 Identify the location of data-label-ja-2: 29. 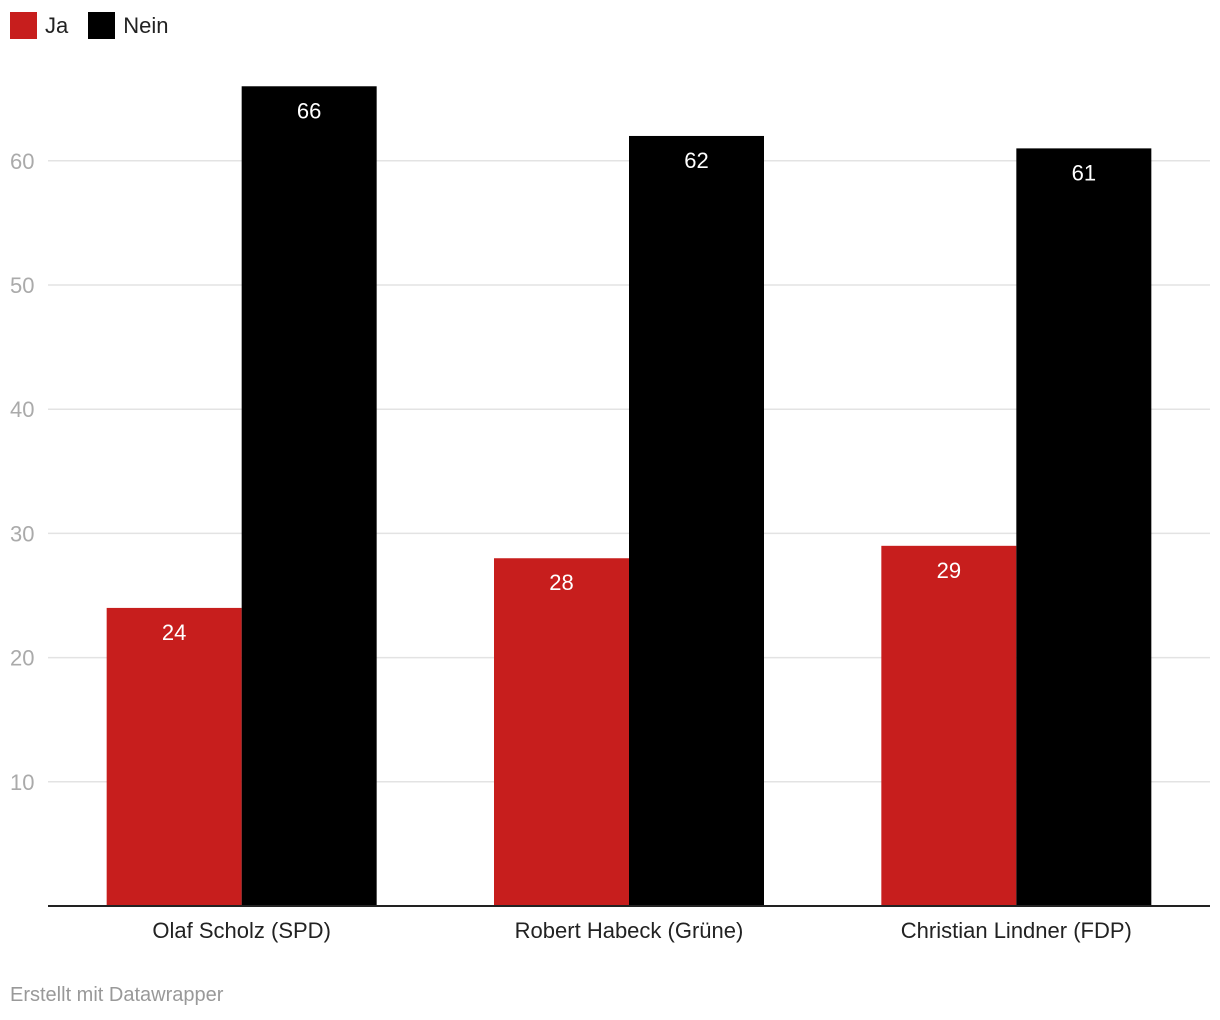
(949, 570).